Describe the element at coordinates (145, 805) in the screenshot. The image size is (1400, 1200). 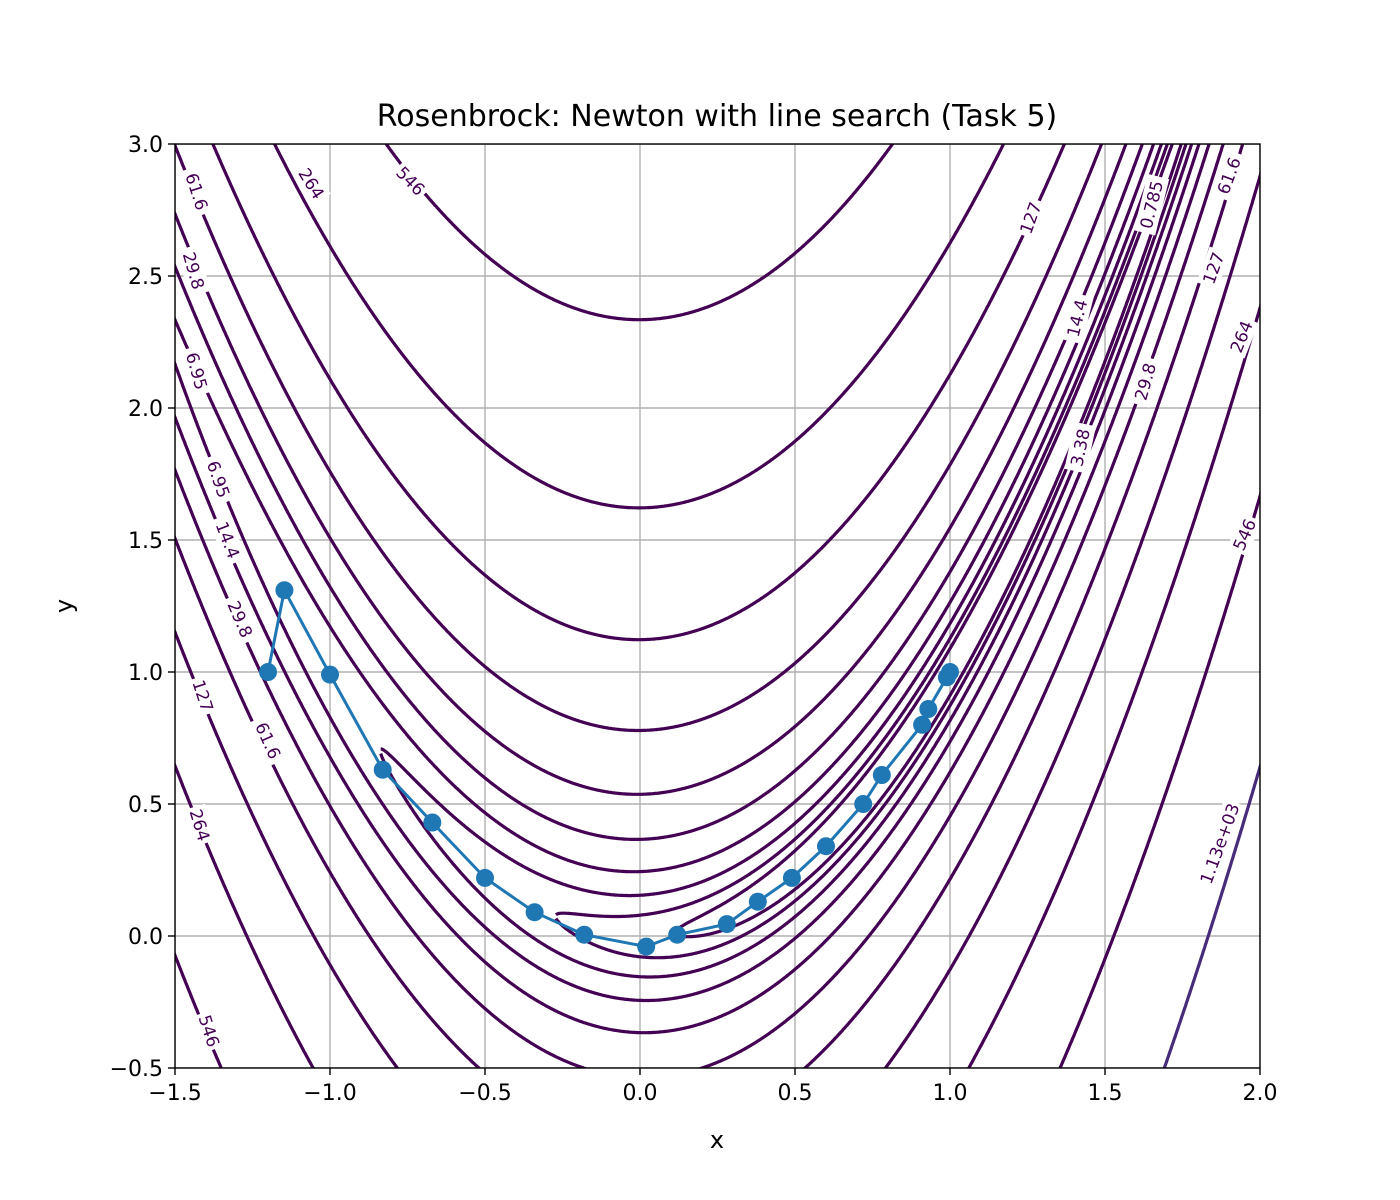
I see `y-tick-label: 0.5` at that location.